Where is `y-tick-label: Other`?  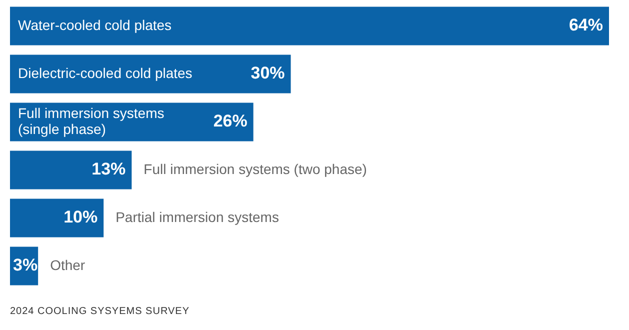 y-tick-label: Other is located at coordinates (68, 264).